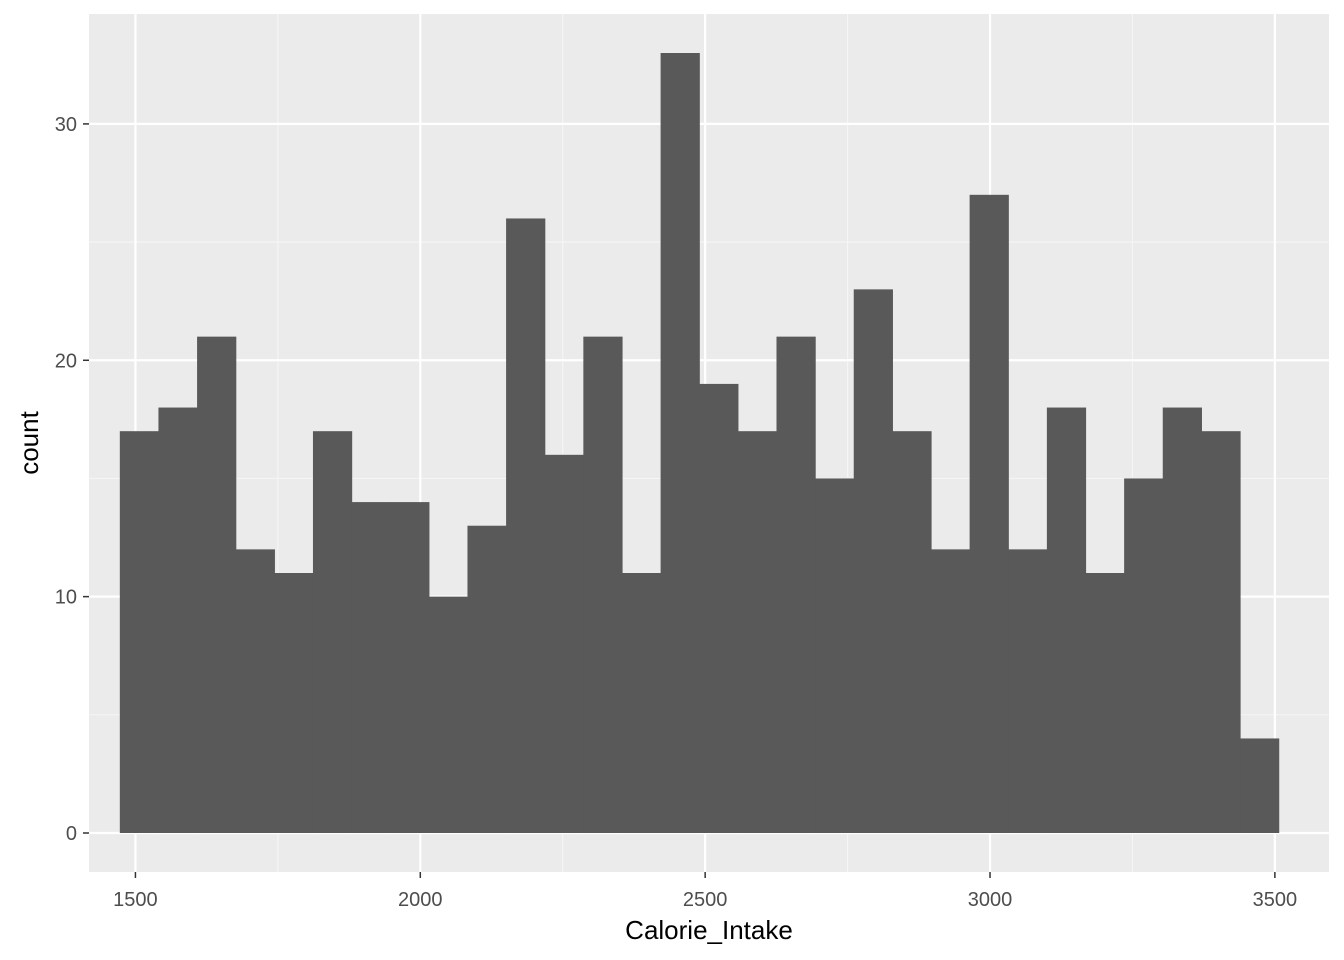 This screenshot has height=960, width=1344. What do you see at coordinates (66, 361) in the screenshot?
I see `y-tick-label: 20` at bounding box center [66, 361].